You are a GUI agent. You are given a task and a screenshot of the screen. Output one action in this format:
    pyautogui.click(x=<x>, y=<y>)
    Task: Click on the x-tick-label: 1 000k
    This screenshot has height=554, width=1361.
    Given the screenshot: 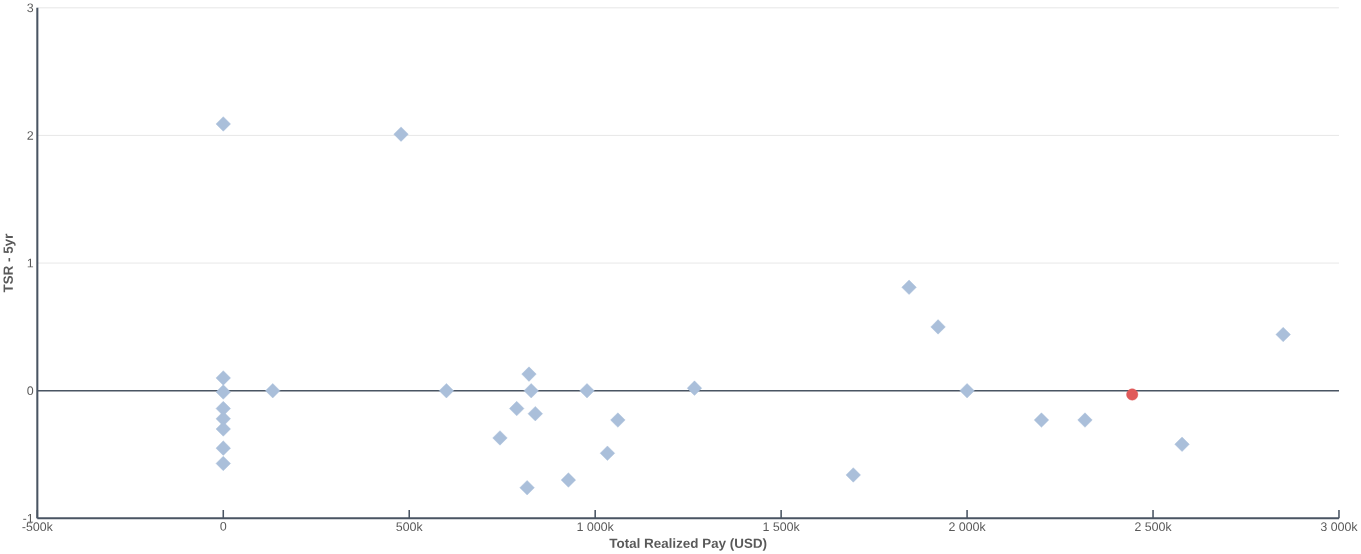 What is the action you would take?
    pyautogui.click(x=595, y=526)
    